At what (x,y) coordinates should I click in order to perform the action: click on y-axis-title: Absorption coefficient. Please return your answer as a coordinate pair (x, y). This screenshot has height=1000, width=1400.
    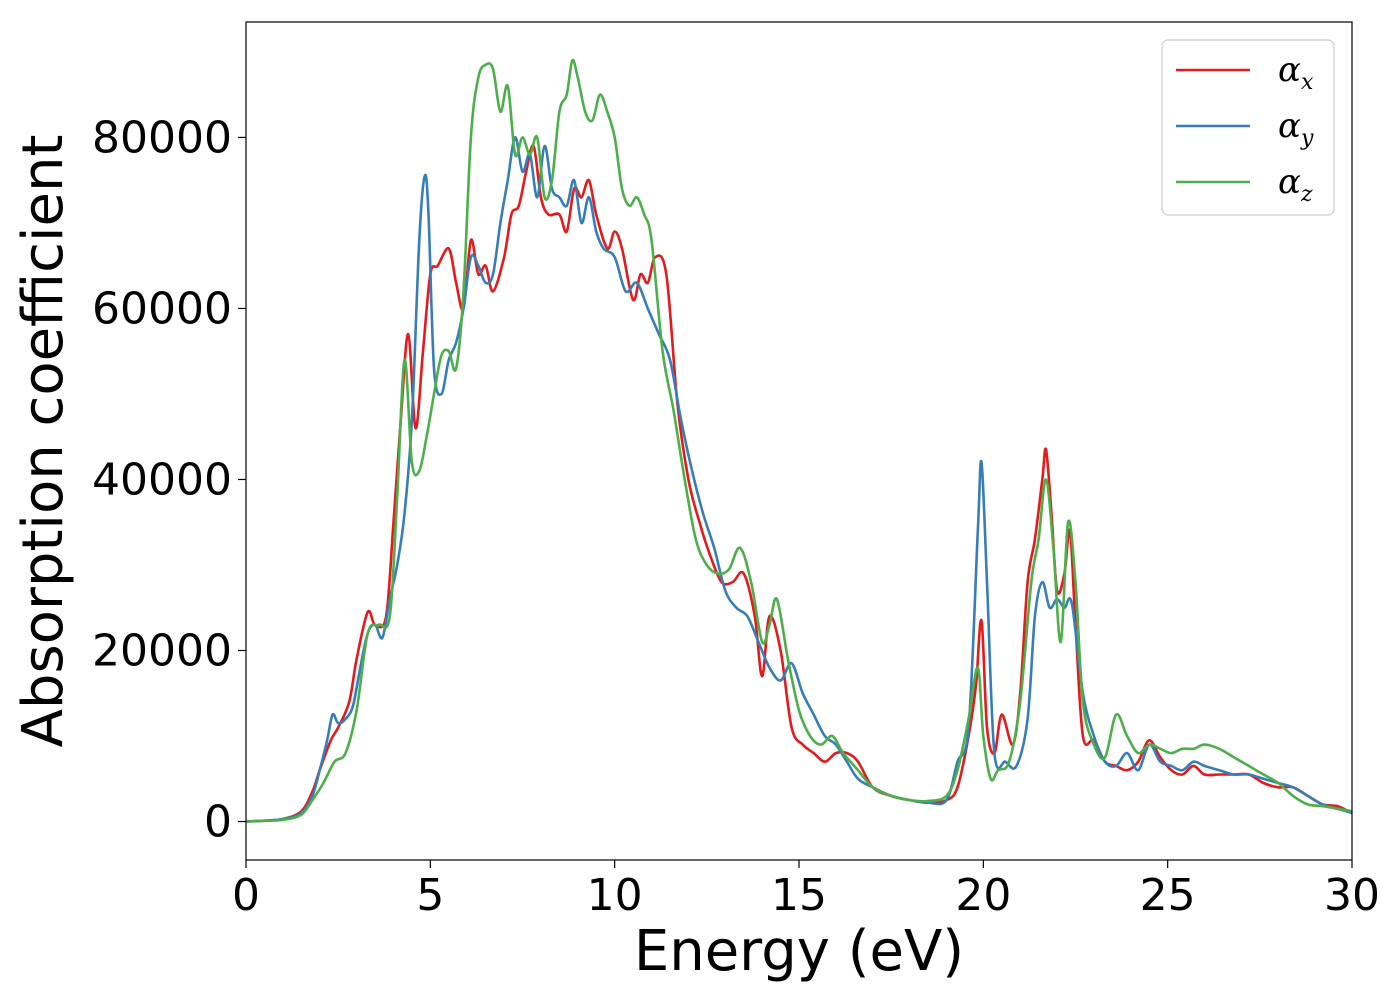
    Looking at the image, I should click on (43, 441).